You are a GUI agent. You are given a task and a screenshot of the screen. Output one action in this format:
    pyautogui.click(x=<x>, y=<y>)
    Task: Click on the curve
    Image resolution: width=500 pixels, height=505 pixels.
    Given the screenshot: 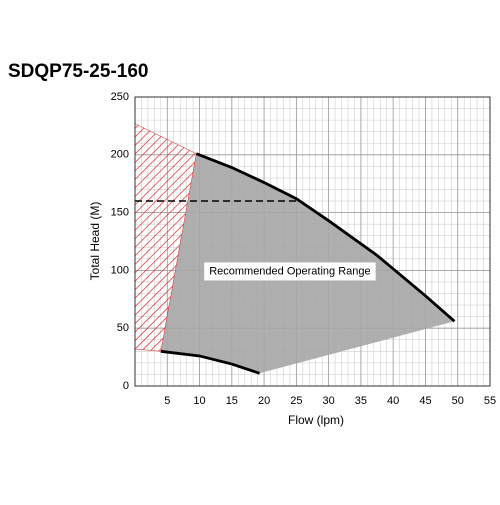 What is the action you would take?
    pyautogui.click(x=210, y=362)
    